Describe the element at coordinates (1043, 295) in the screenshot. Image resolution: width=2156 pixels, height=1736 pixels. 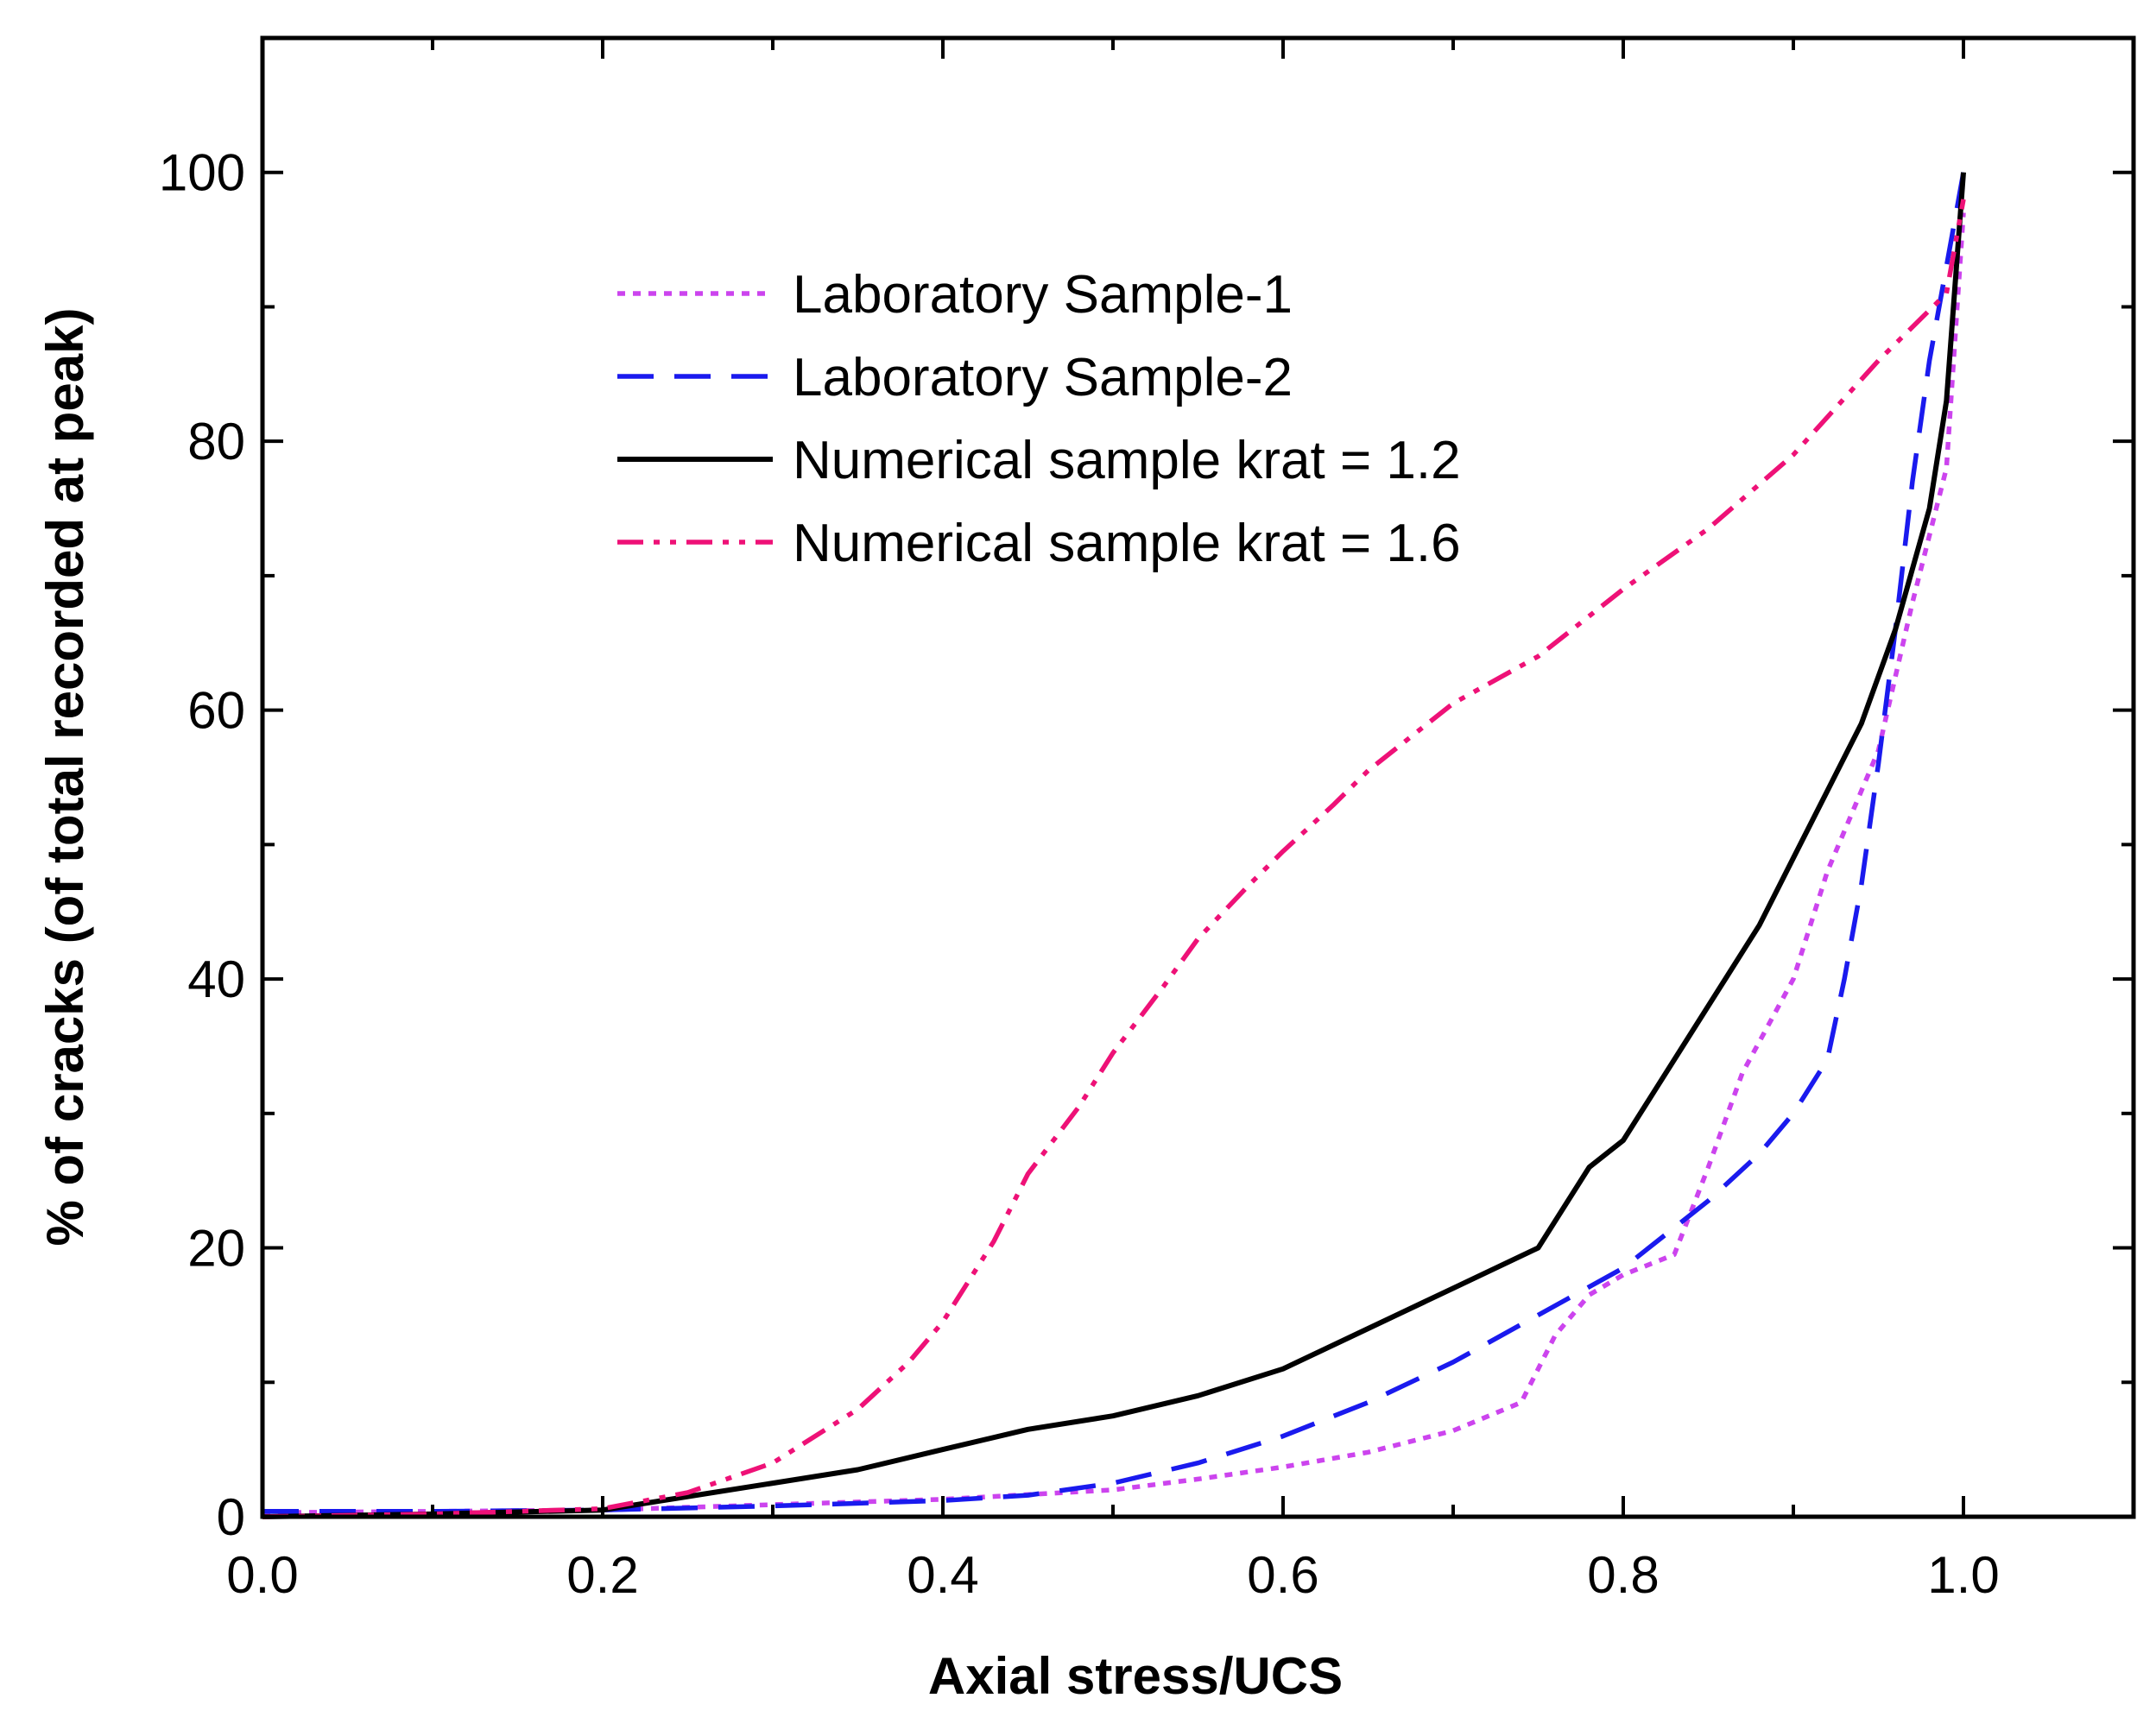
I see `legend-label: Laboratory Sample-1` at that location.